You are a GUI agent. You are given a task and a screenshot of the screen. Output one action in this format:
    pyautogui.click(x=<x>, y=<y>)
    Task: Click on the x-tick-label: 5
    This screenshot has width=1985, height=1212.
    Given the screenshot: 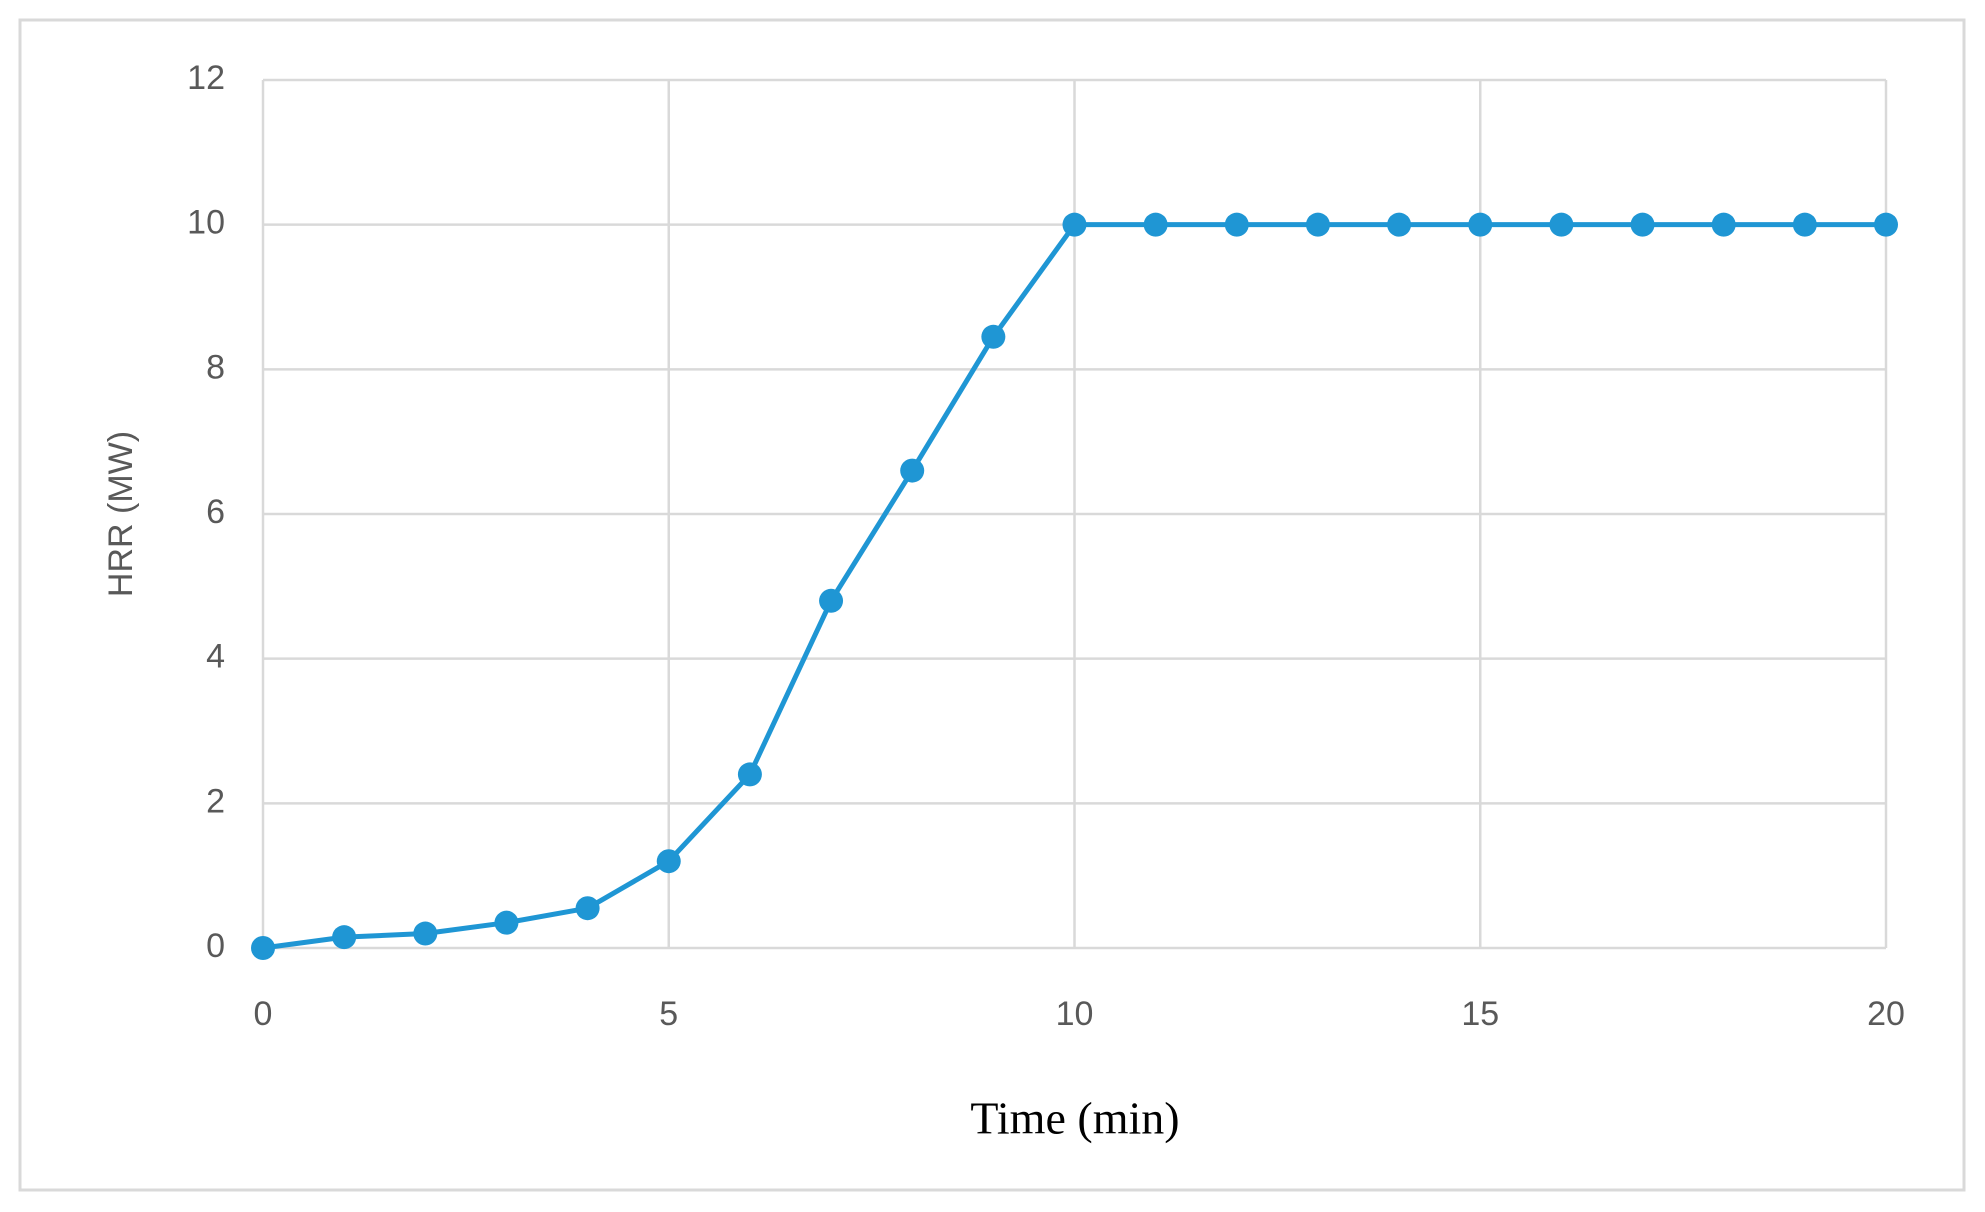 What is the action you would take?
    pyautogui.click(x=668, y=1014)
    